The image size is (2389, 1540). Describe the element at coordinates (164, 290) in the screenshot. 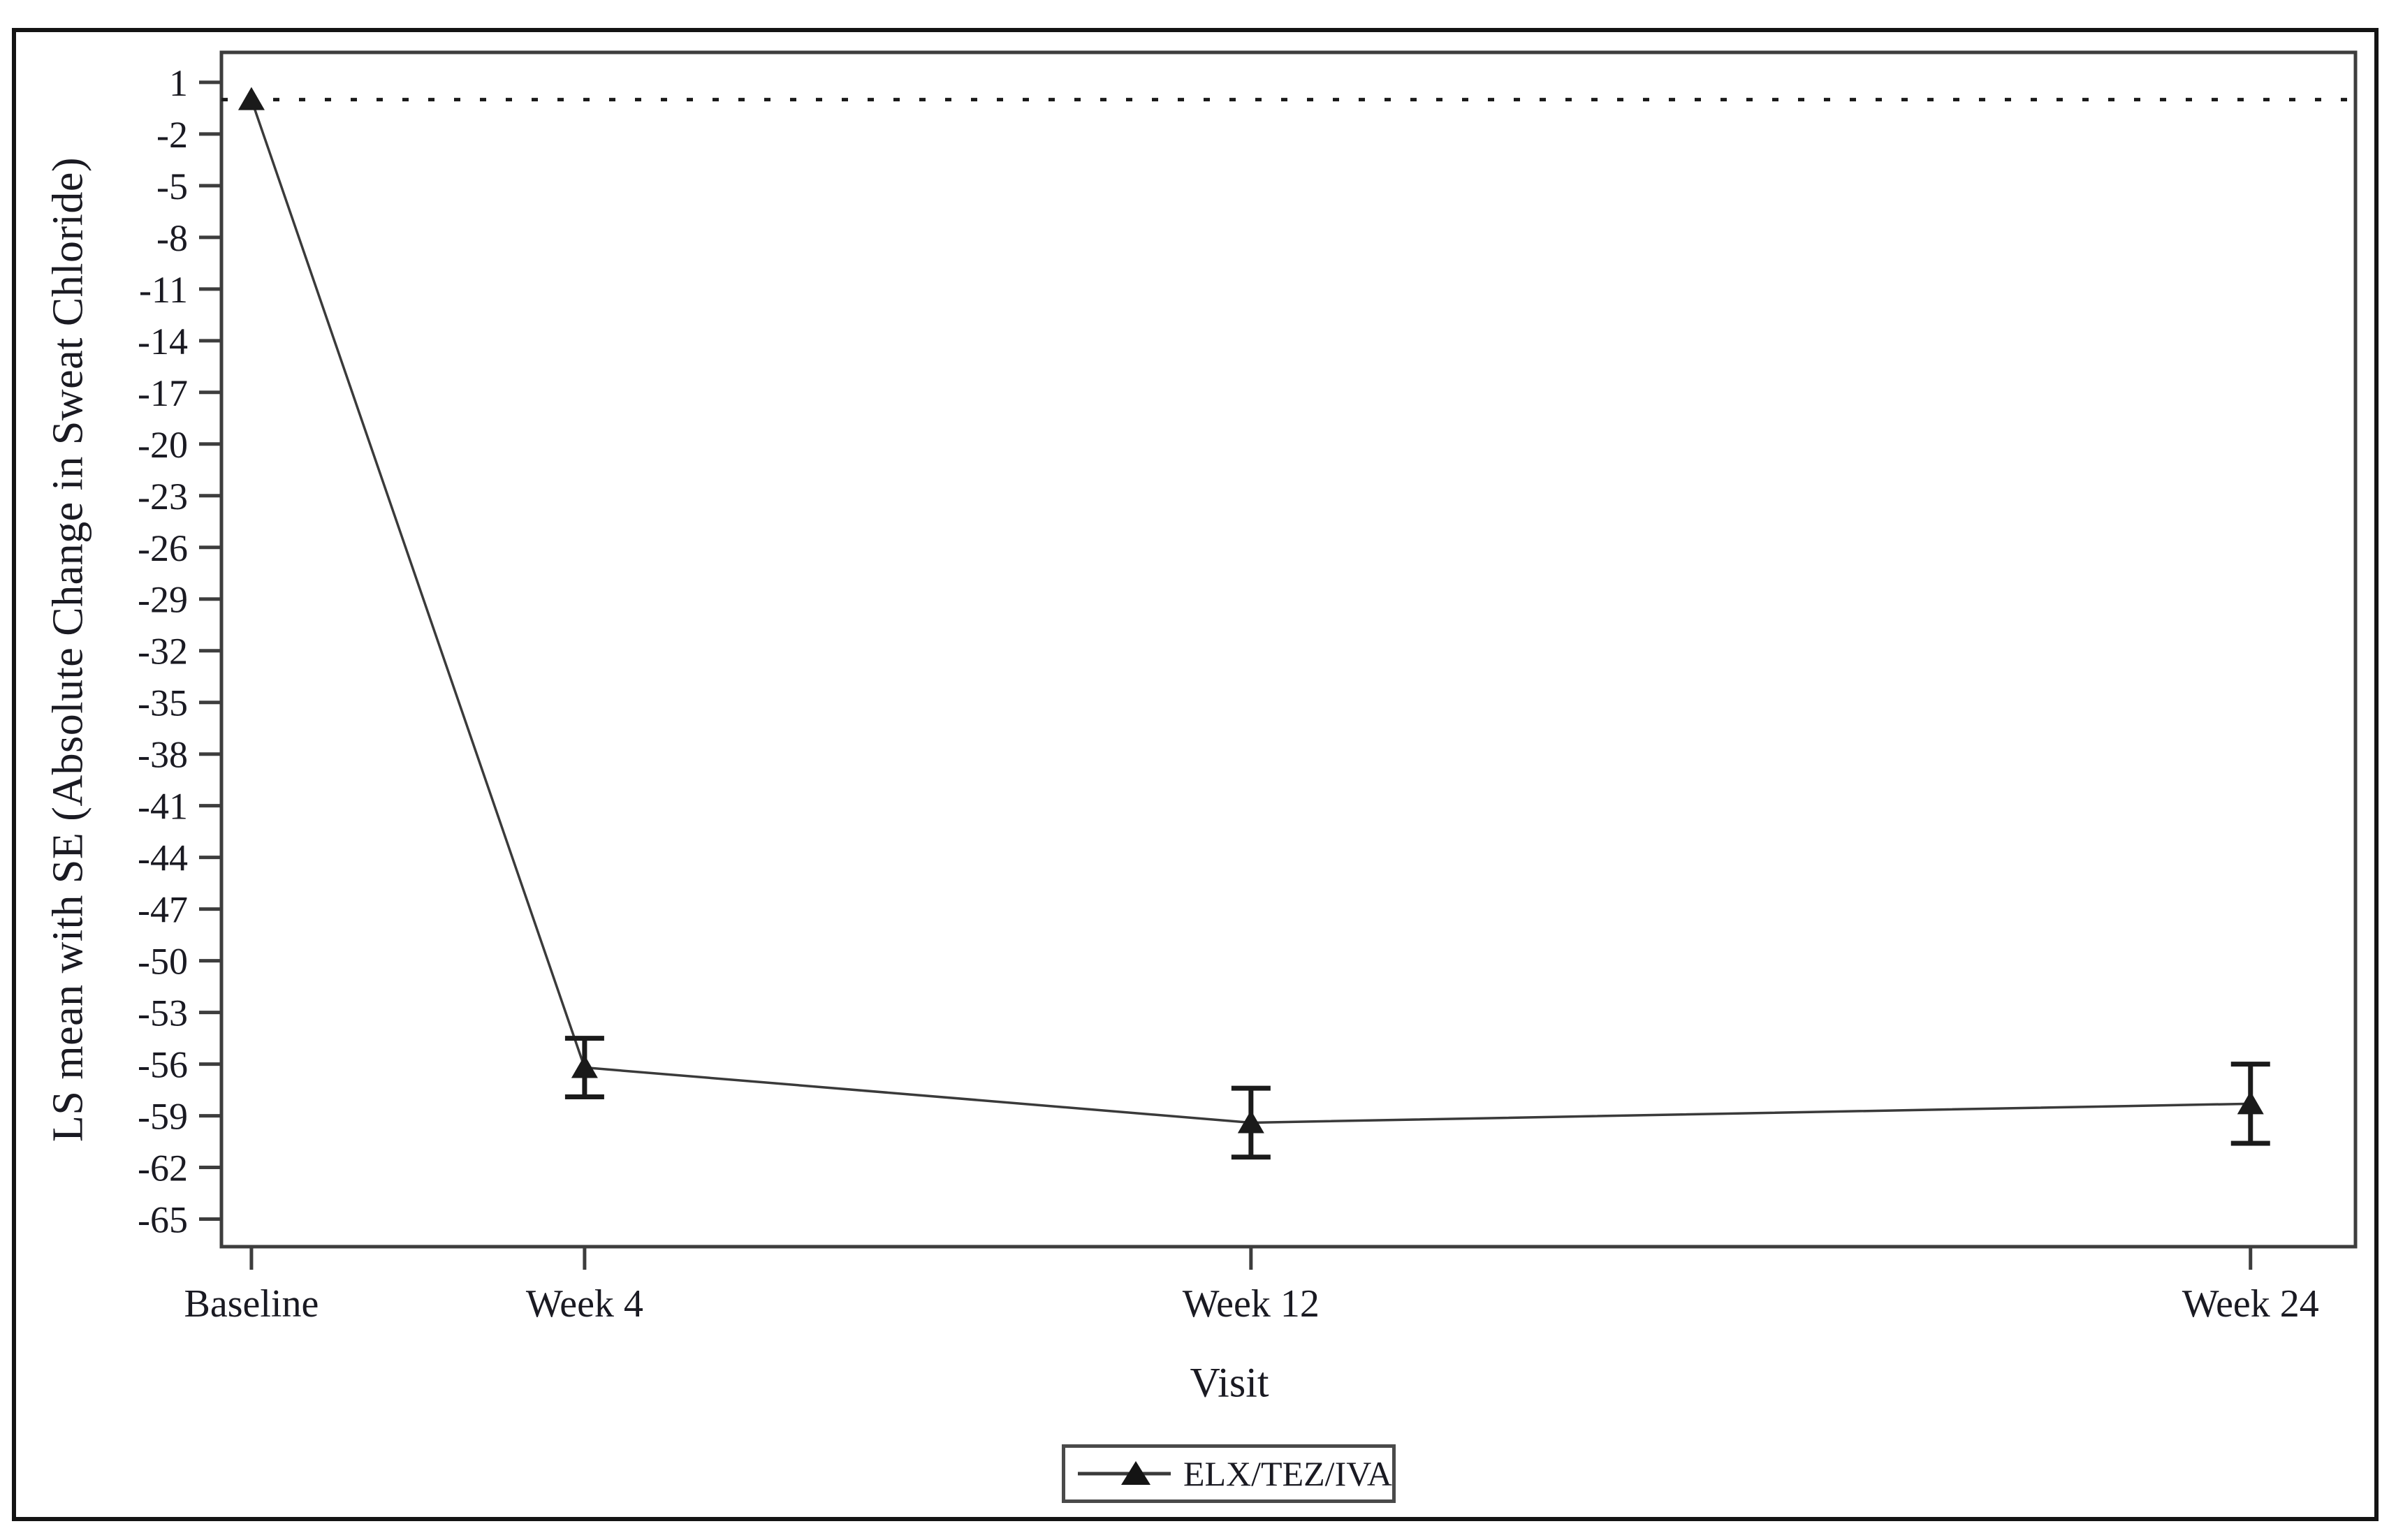

I see `y-tick-label: -11` at that location.